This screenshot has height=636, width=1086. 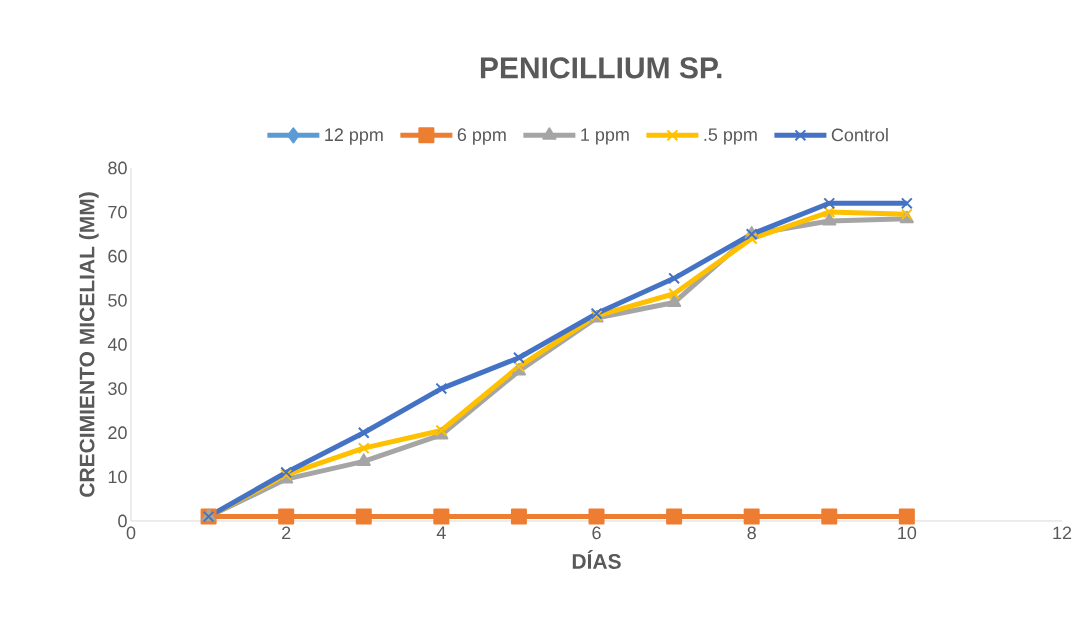 What do you see at coordinates (1062, 533) in the screenshot?
I see `x-tick-label: 12` at bounding box center [1062, 533].